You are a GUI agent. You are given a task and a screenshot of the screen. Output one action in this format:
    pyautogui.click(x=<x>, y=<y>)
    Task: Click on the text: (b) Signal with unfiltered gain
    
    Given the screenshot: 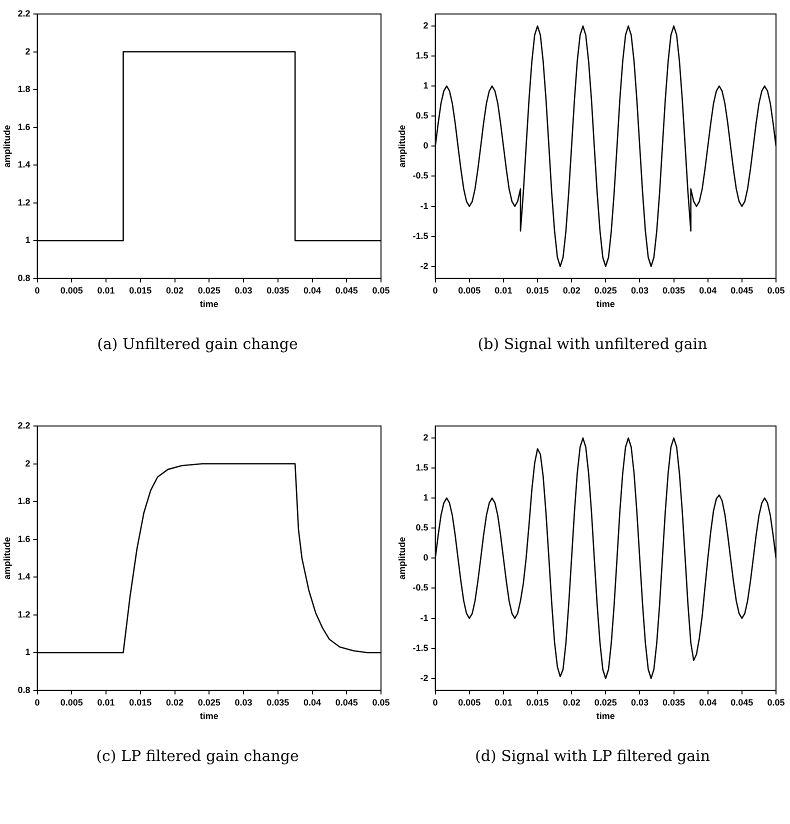 What is the action you would take?
    pyautogui.click(x=592, y=344)
    